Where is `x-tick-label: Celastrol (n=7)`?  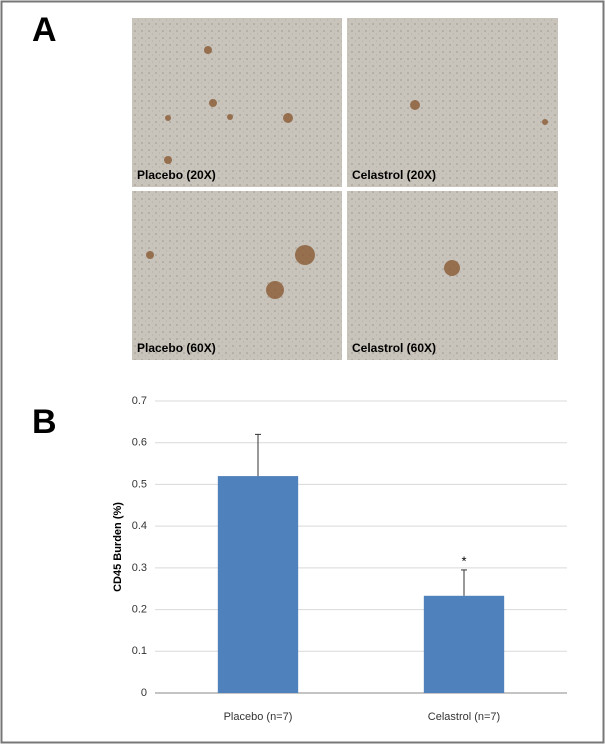
x-tick-label: Celastrol (n=7) is located at coordinates (464, 717).